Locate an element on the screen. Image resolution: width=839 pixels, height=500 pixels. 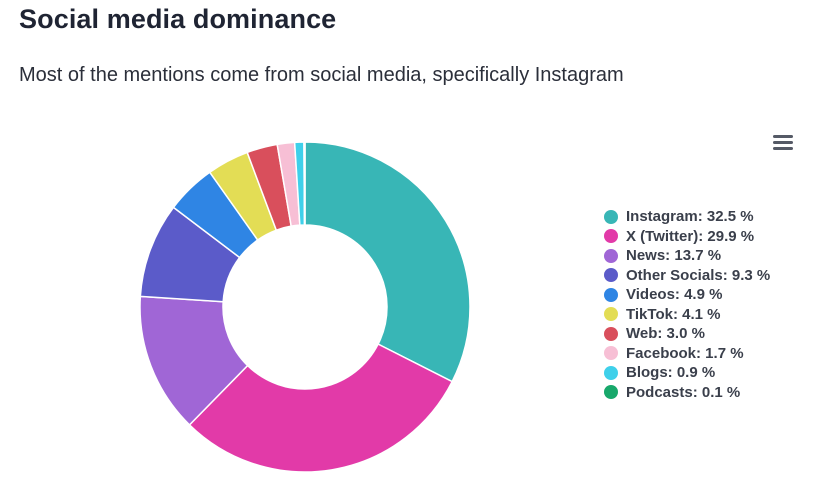
legend-item: Other Socials: 9.3 % is located at coordinates (687, 276).